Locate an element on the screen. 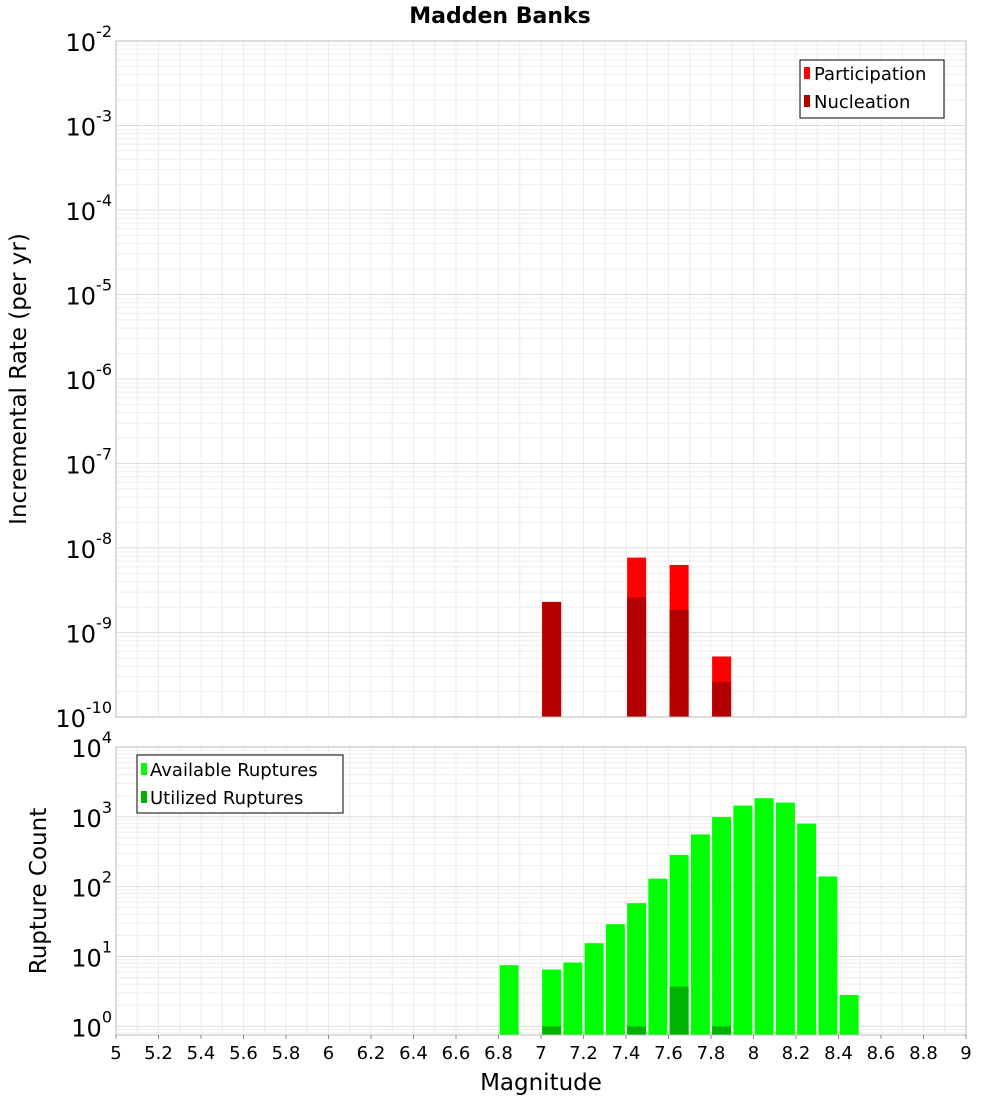 The image size is (1000, 1100). y-tick-label: 10⁻⁹ is located at coordinates (89, 631).